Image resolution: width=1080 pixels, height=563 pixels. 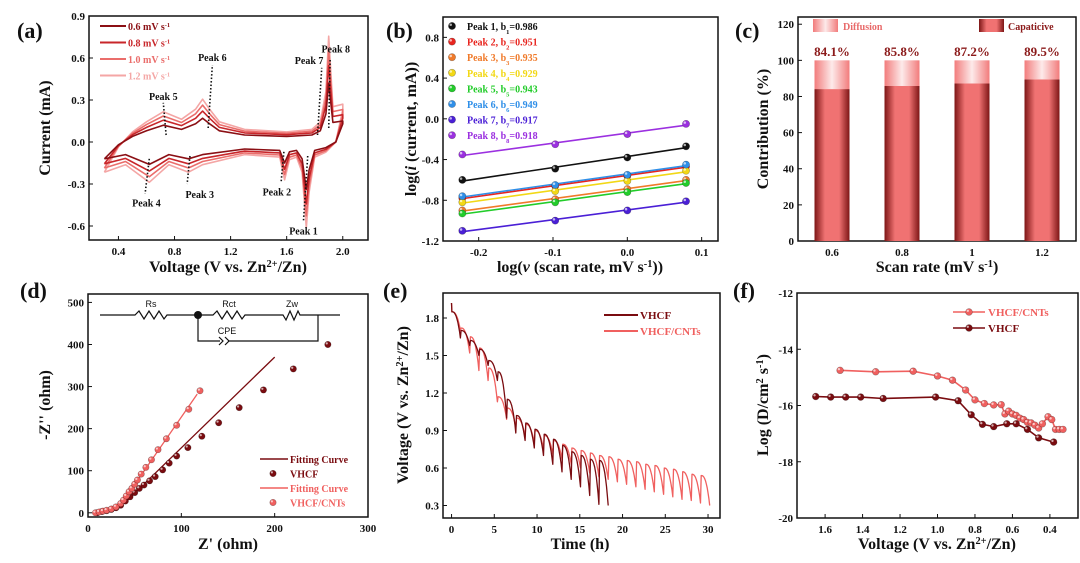 I want to click on peak-label: Peak 2, so click(x=277, y=192).